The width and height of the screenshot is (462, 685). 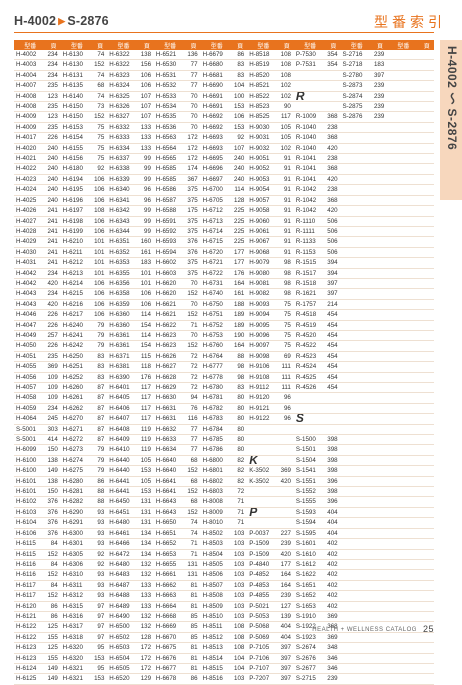 What do you see at coordinates (193, 263) in the screenshot?
I see `page-ref: 375` at bounding box center [193, 263].